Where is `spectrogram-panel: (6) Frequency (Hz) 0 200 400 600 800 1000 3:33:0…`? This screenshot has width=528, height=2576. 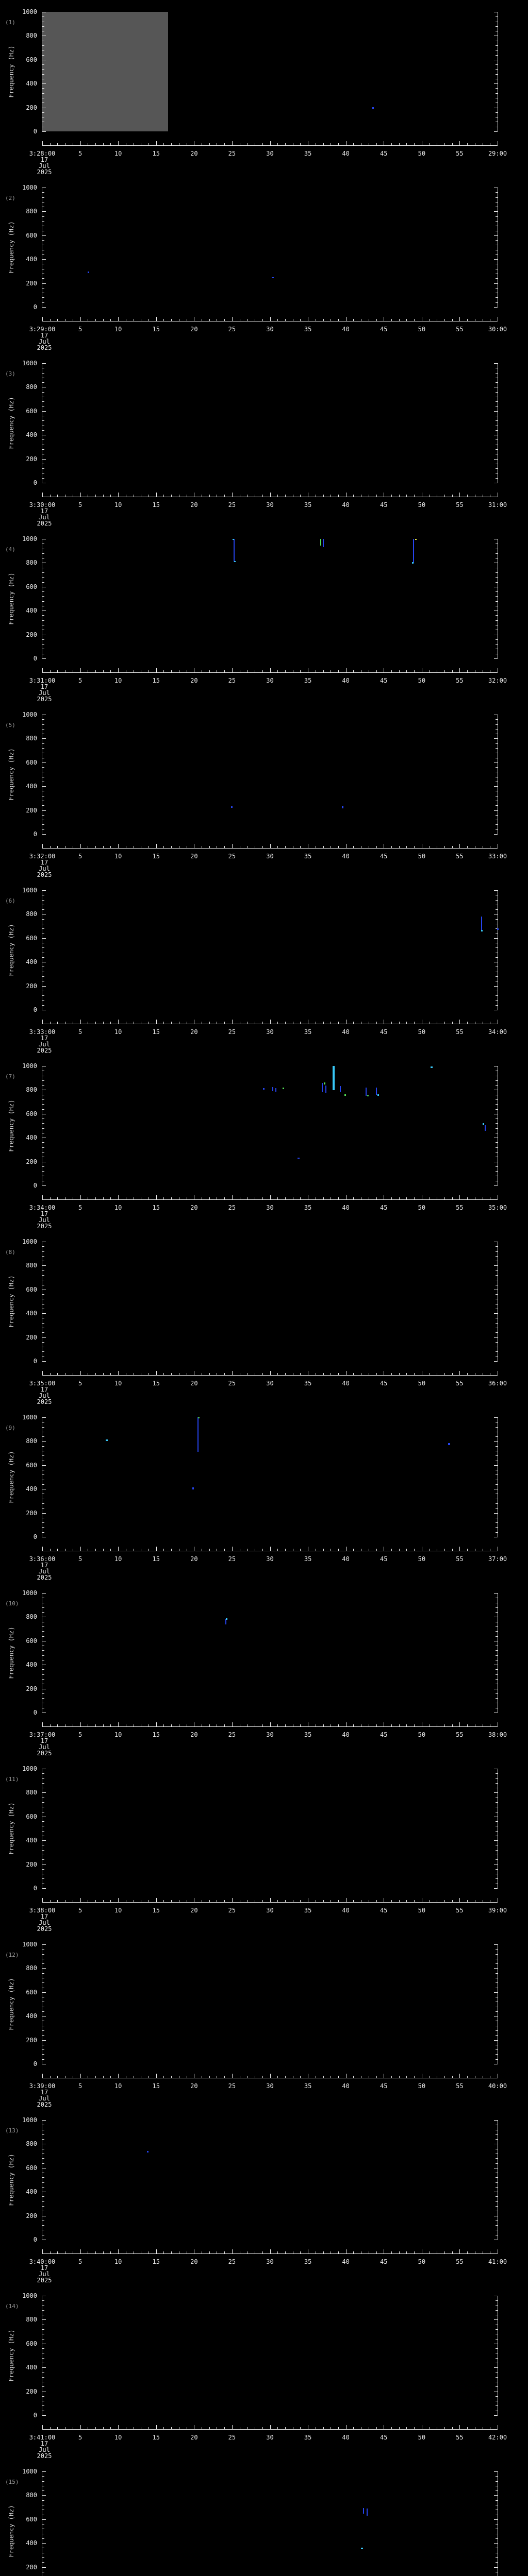
spectrogram-panel: (6) Frequency (Hz) 0 200 400 600 800 1000 3:33:0… is located at coordinates (264, 966).